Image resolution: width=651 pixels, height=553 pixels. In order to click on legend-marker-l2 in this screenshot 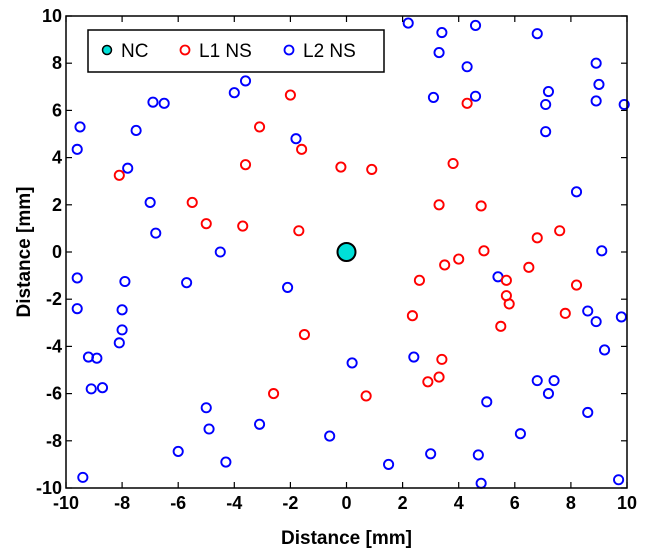, I will do `click(289, 50)`.